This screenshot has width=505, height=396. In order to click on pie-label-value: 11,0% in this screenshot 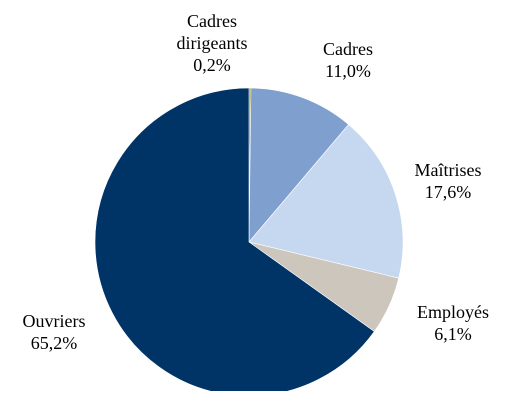, I will do `click(348, 71)`.